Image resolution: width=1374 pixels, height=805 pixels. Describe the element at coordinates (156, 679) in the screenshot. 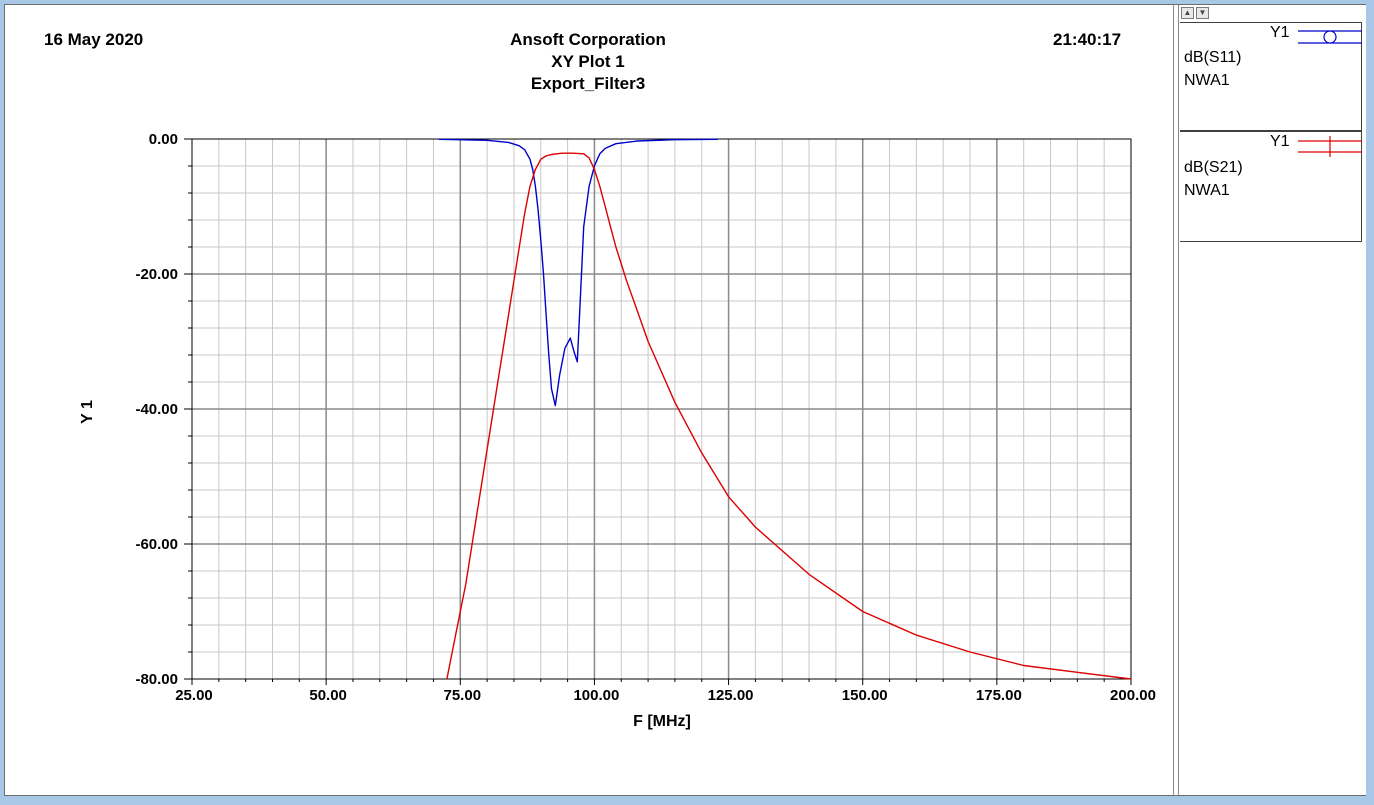

I see `y-tick-label: -80.00` at that location.